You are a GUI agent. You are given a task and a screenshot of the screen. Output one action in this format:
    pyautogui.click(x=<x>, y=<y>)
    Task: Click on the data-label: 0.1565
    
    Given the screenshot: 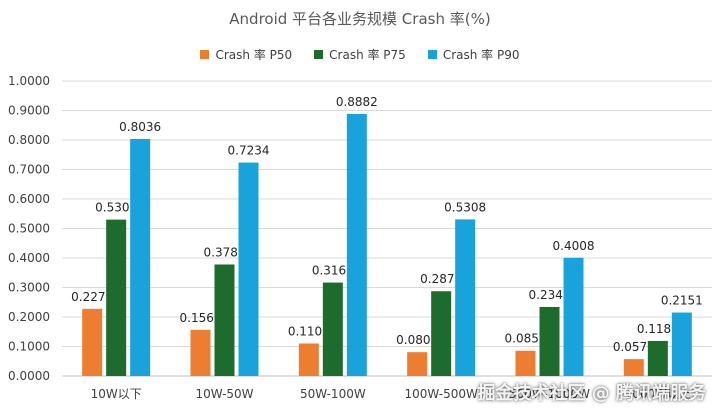 What is the action you would take?
    pyautogui.click(x=201, y=318)
    